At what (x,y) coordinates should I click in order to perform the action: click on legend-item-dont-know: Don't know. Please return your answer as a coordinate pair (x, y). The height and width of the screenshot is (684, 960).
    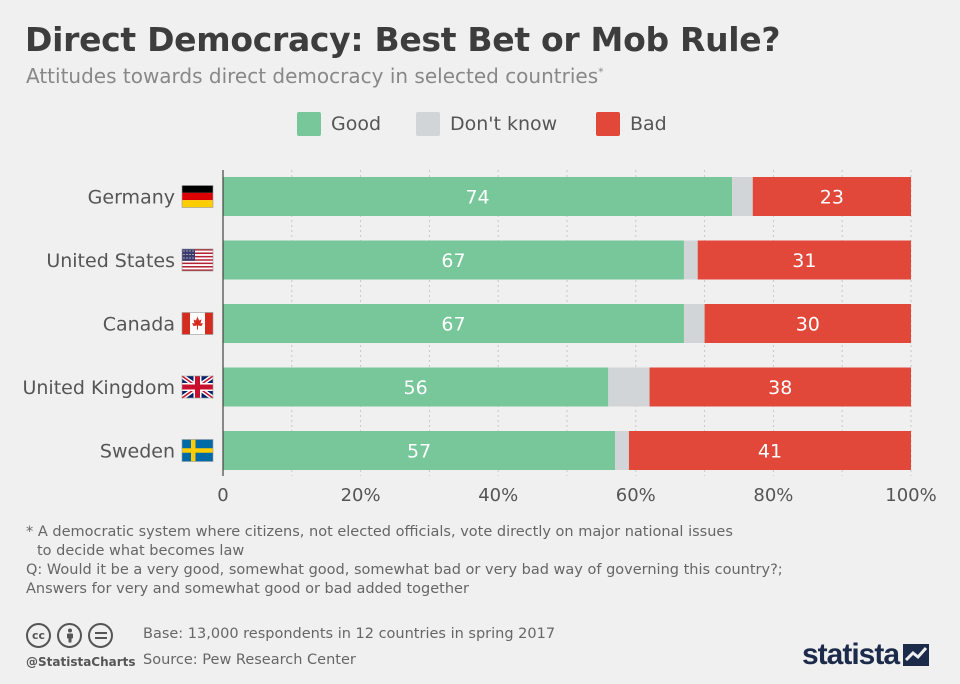
    Looking at the image, I should click on (486, 124).